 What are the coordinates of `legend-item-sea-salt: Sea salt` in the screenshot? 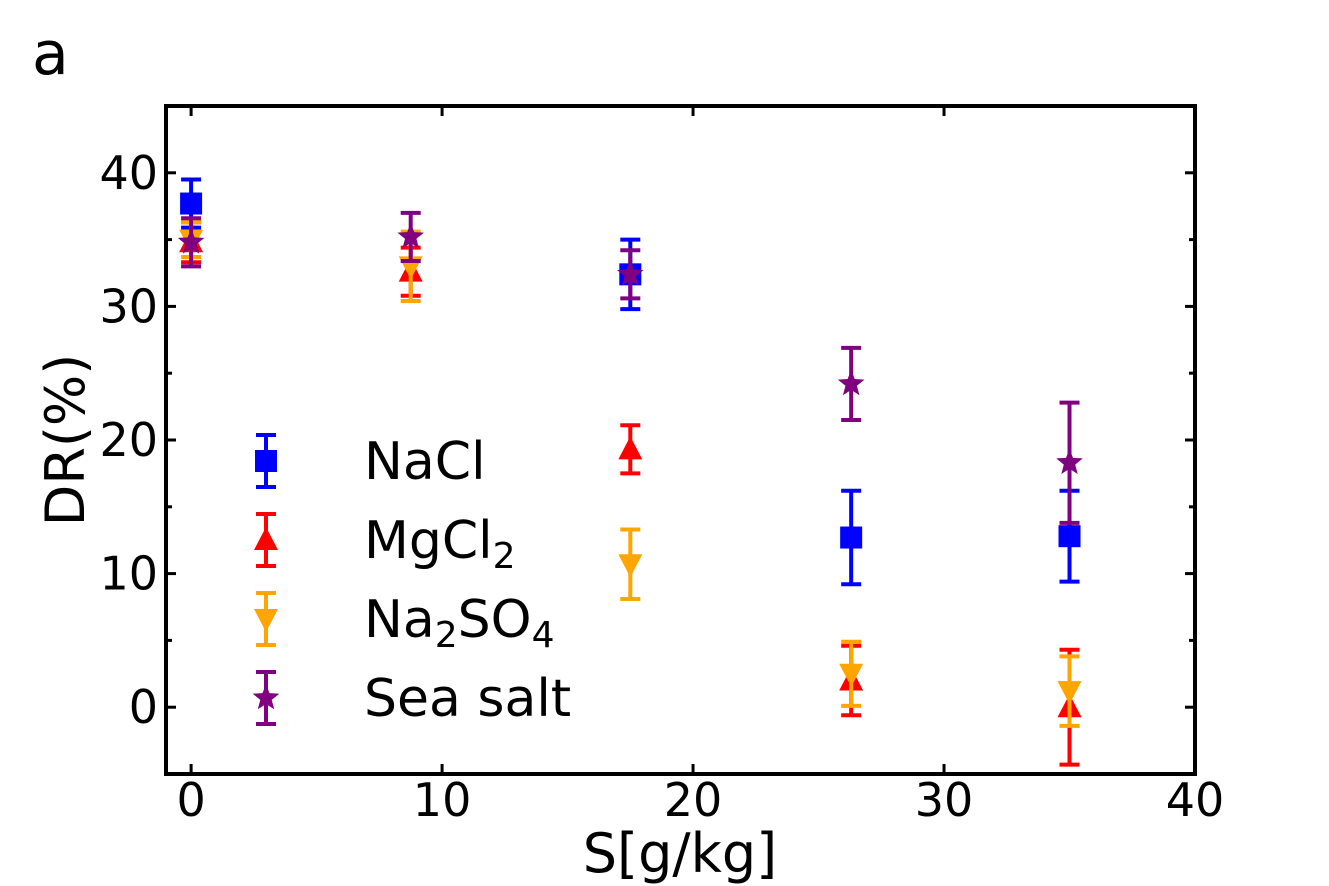 It's located at (411, 699).